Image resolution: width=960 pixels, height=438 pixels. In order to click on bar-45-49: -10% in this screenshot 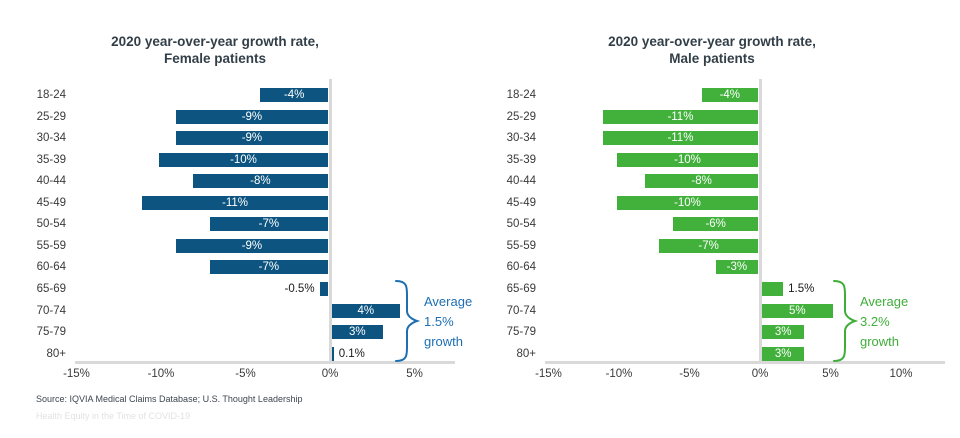, I will do `click(687, 202)`.